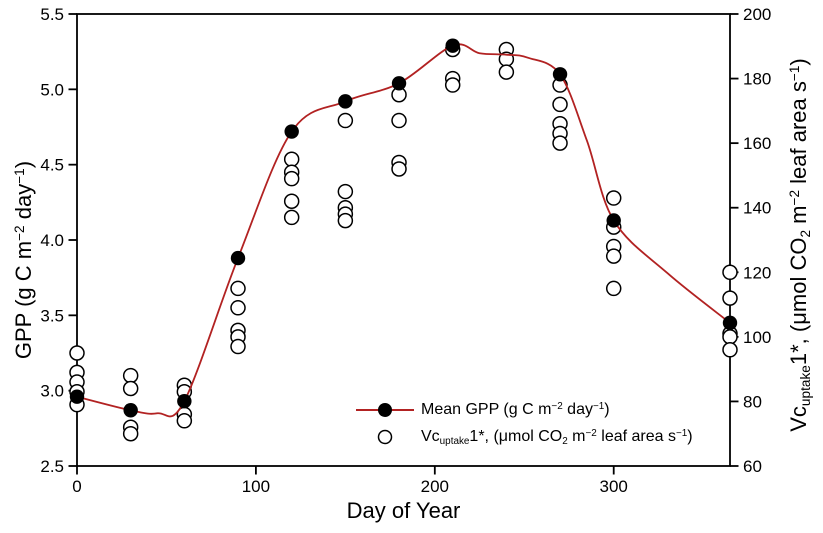  I want to click on y-right-tick-label: 120, so click(757, 272).